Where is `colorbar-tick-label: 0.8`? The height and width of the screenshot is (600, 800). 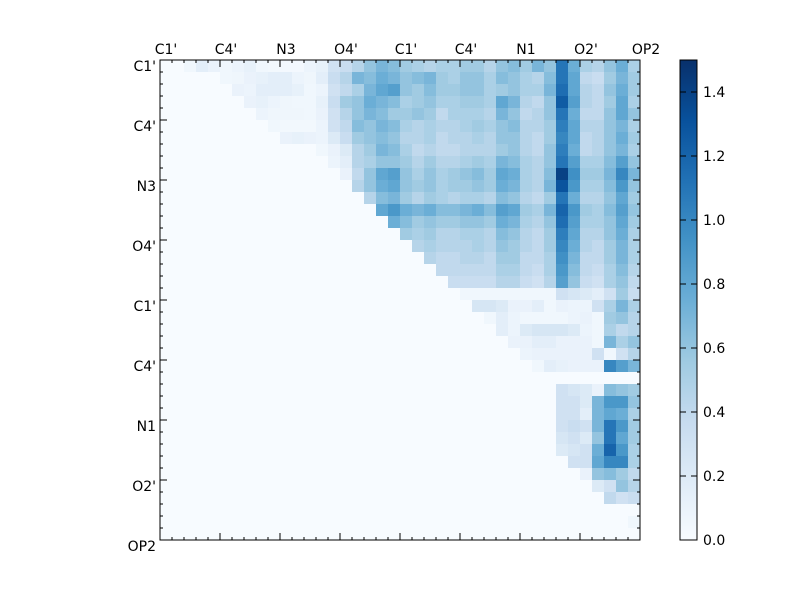
colorbar-tick-label: 0.8 is located at coordinates (714, 285).